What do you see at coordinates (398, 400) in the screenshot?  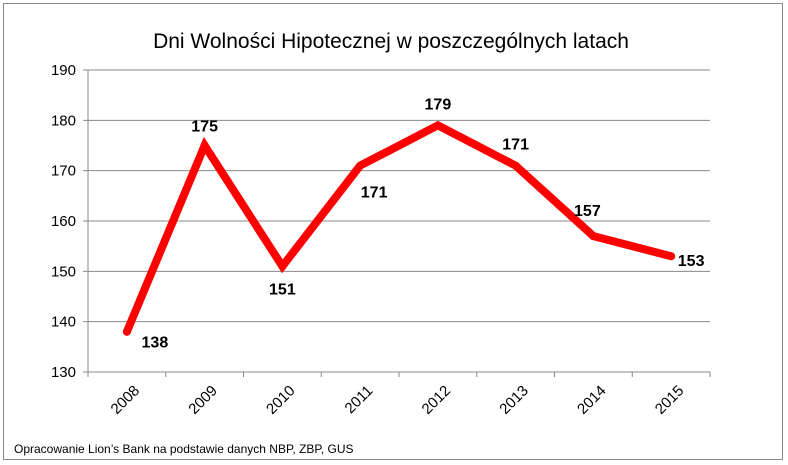 I see `x-tick-labels: 2008 2009 2010 2011 2012 2013 2014 2015` at bounding box center [398, 400].